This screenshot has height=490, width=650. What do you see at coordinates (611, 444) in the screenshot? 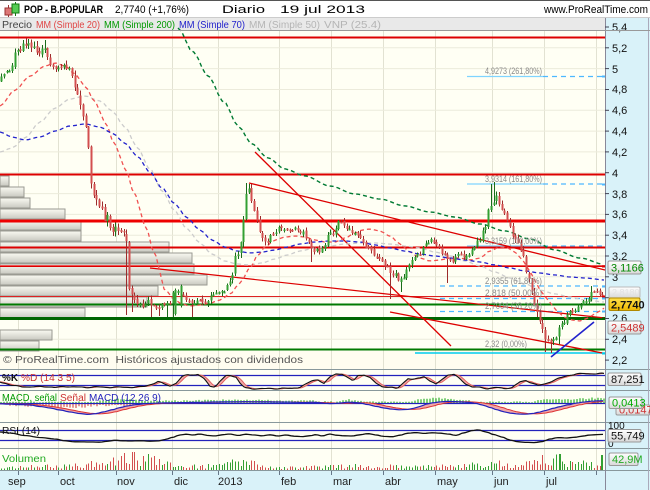
I see `svg-text: 0` at bounding box center [611, 444].